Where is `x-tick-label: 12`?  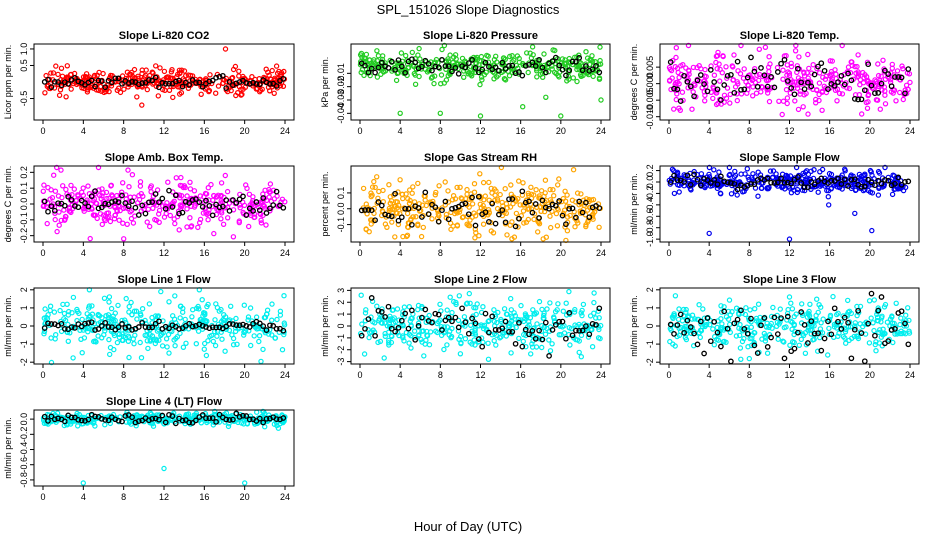
x-tick-label: 12 is located at coordinates (480, 253).